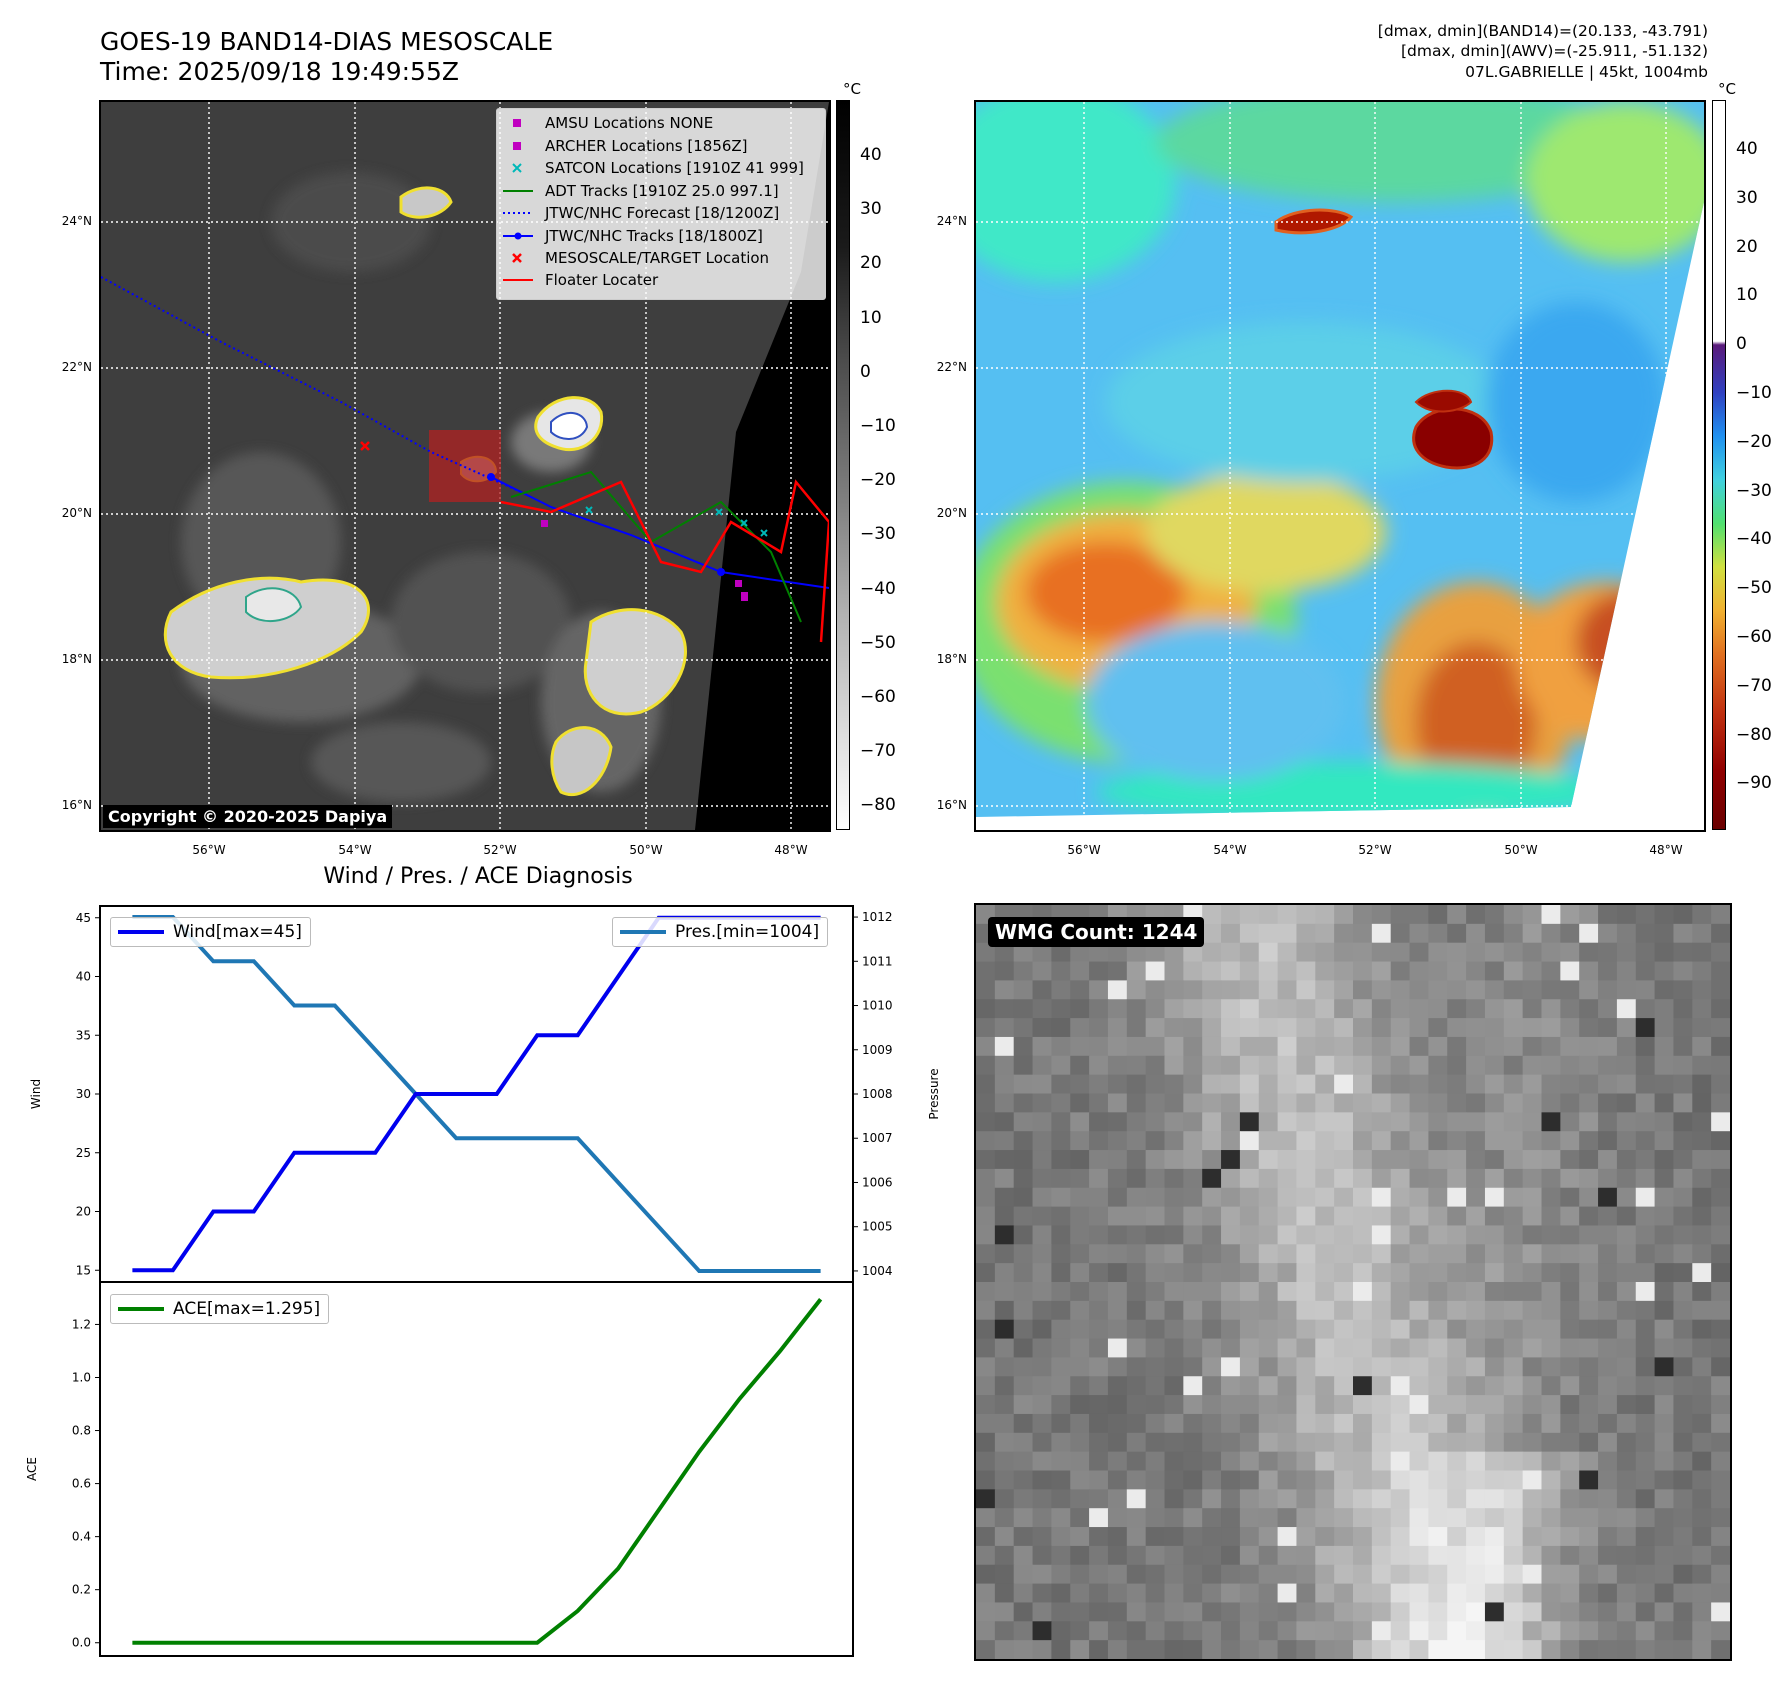  Describe the element at coordinates (1754, 393) in the screenshot. I see `colorbar-tick-label: −10` at that location.